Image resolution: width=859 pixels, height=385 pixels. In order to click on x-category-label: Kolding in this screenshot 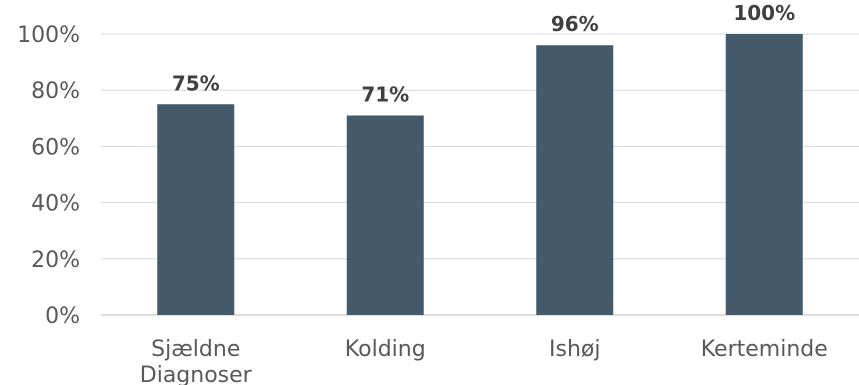, I will do `click(385, 349)`.